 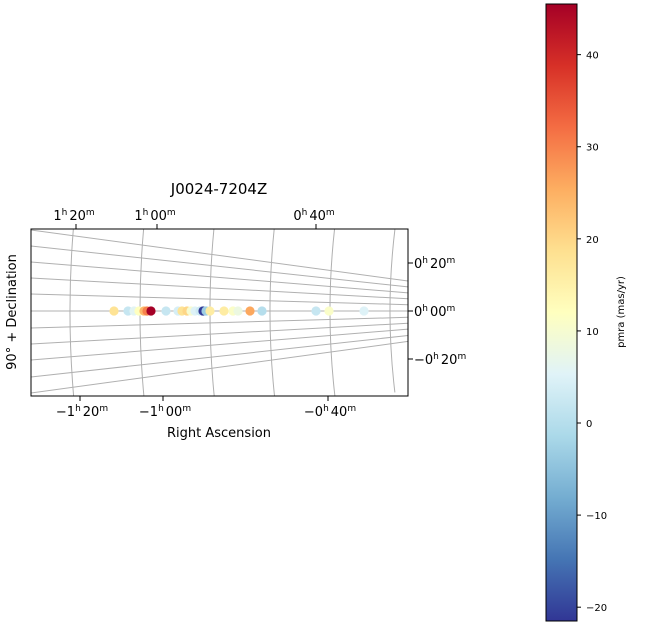 I want to click on x-axis-label: Right Ascension, so click(x=219, y=433).